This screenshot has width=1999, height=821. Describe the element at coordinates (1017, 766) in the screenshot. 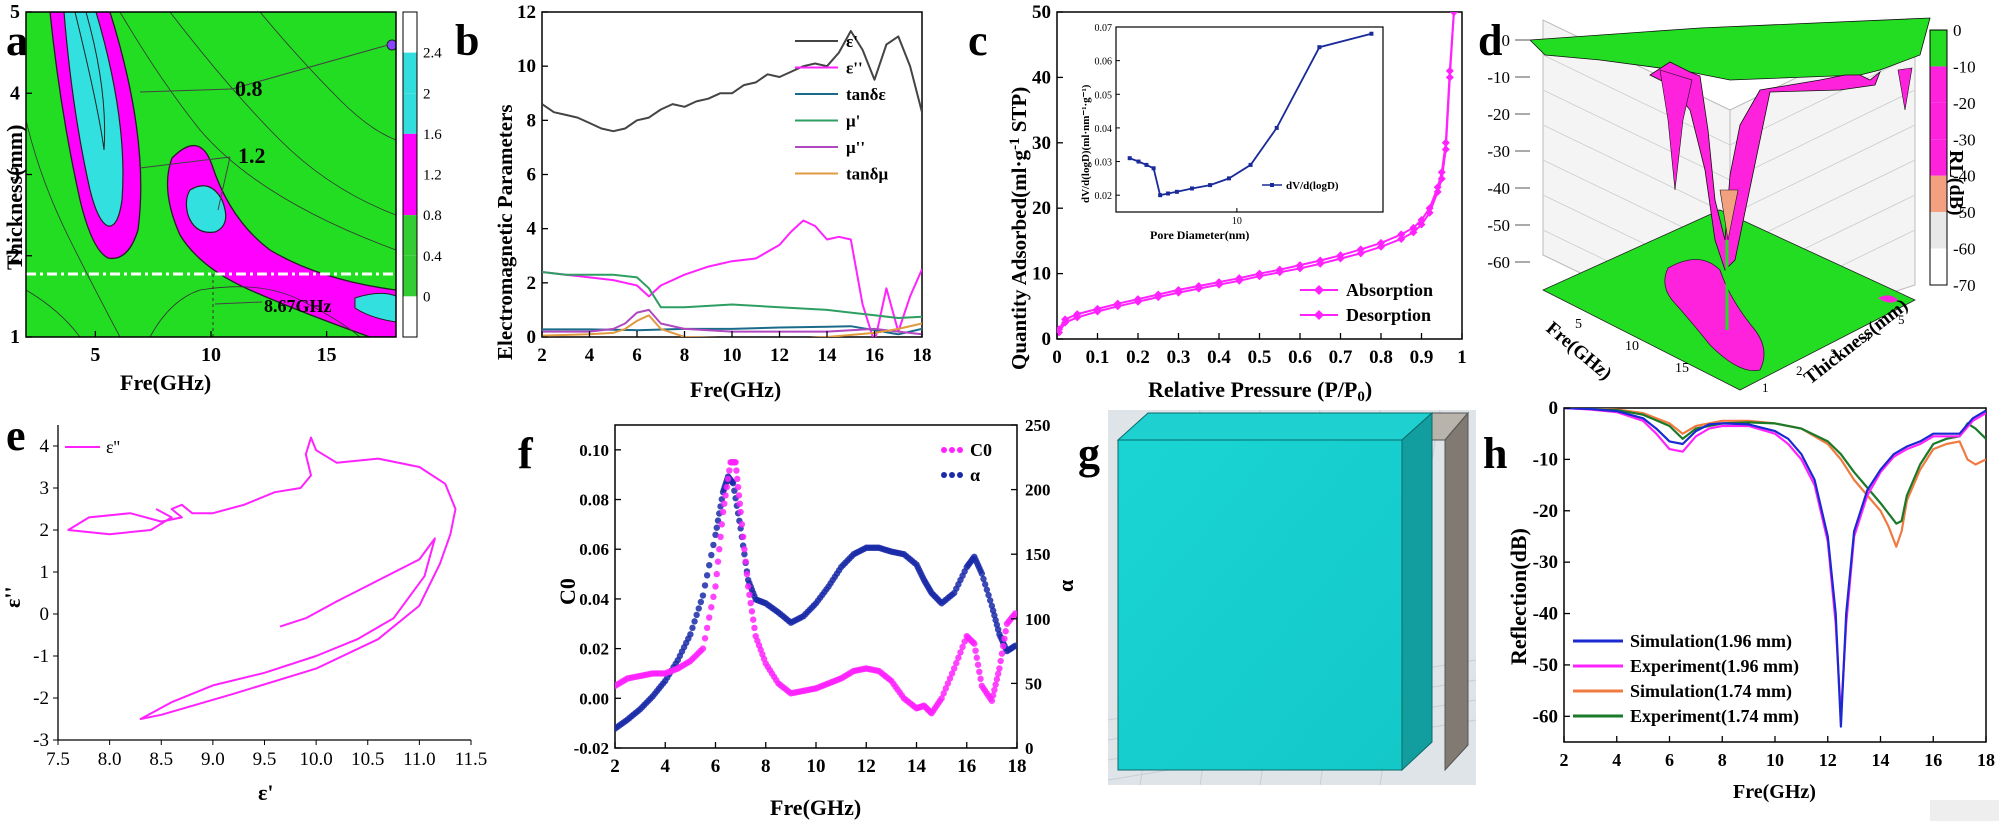

I see `x-tick-label: 18` at that location.